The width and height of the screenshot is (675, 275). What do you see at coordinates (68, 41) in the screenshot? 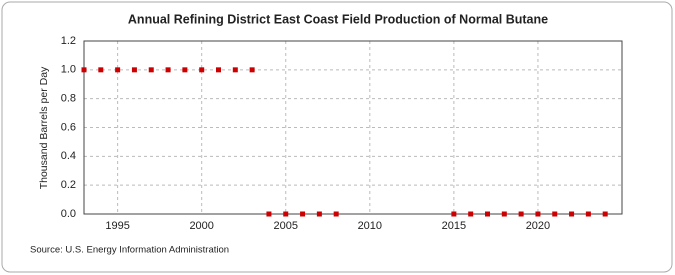
I see `y-tick-label: 1.2` at bounding box center [68, 41].